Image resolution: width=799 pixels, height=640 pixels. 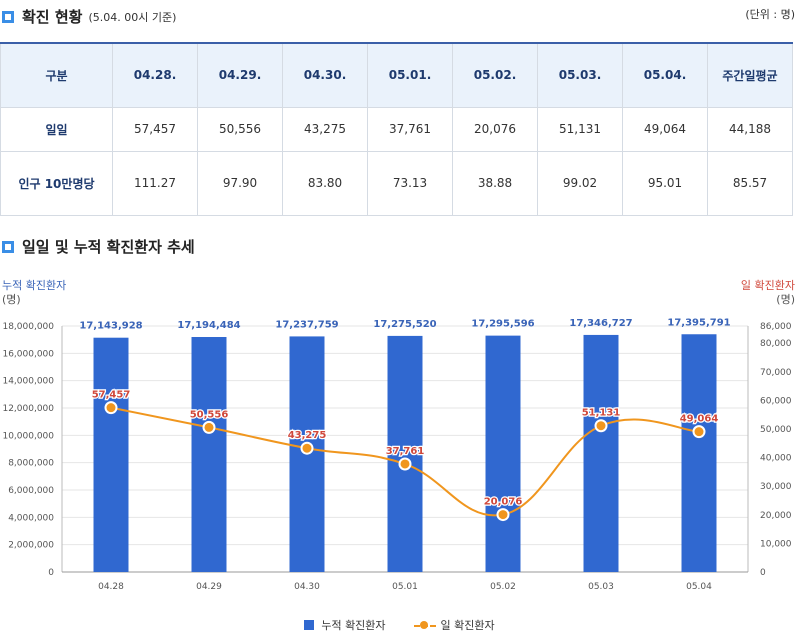 I want to click on bar-data-label: 17,346,727, so click(x=600, y=323).